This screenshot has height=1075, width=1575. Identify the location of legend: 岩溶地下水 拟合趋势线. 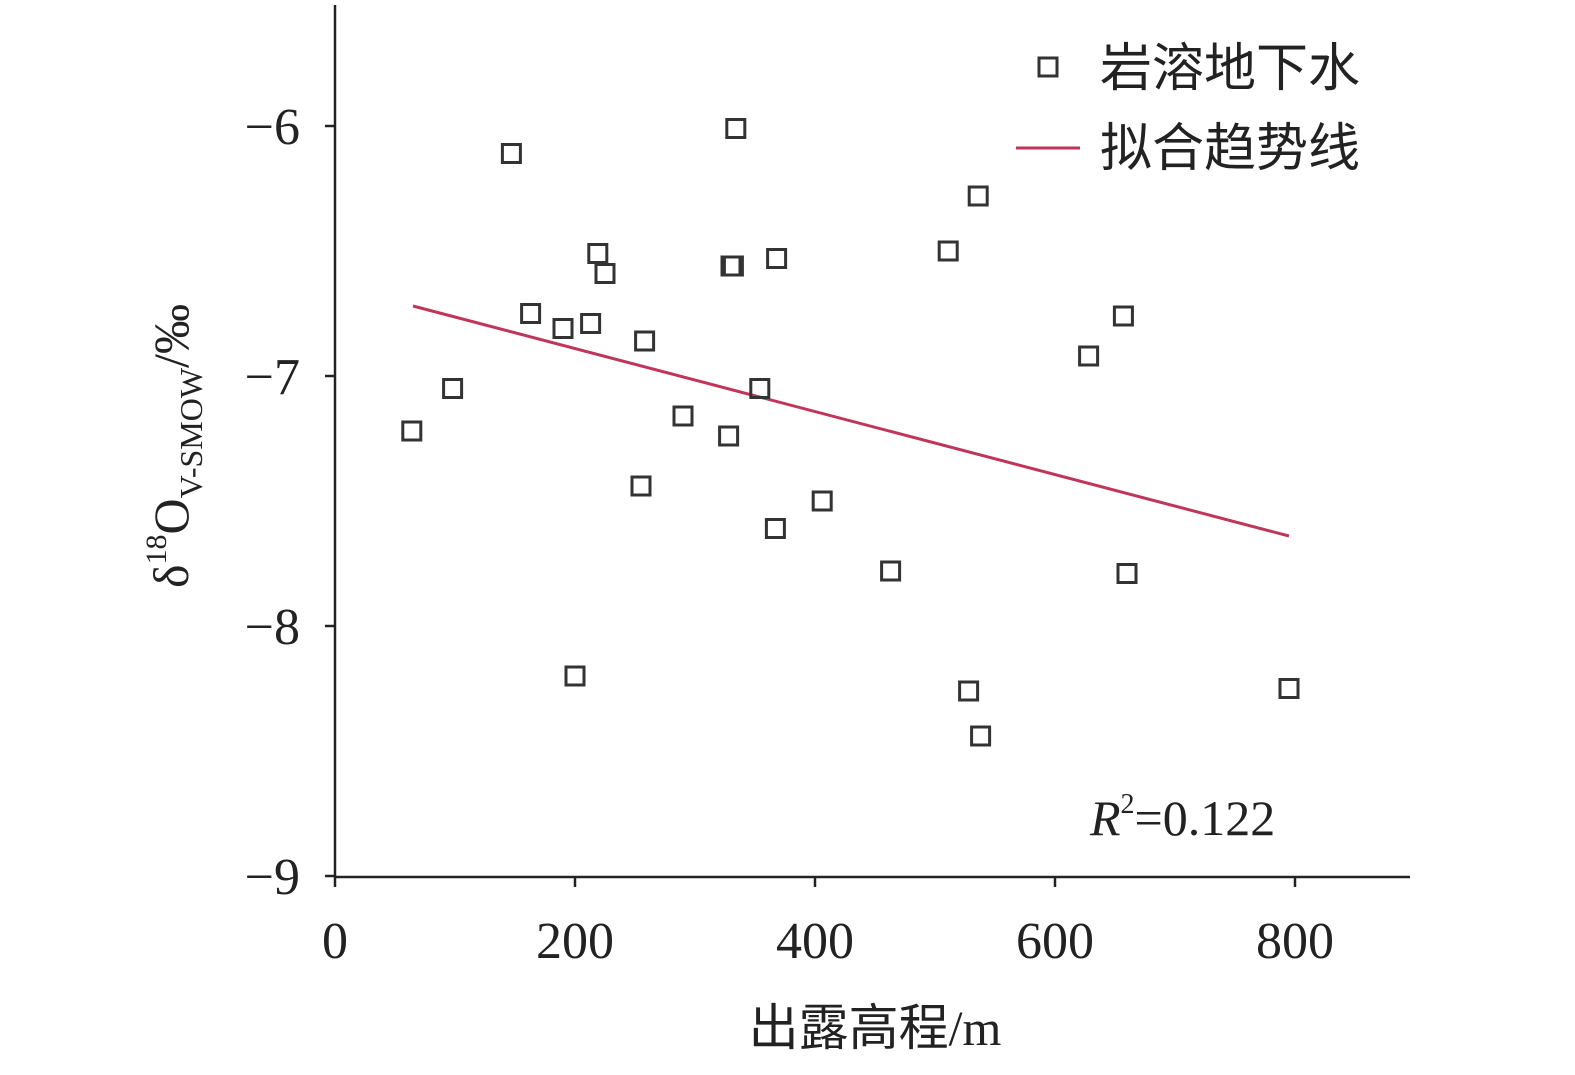
(1188, 109).